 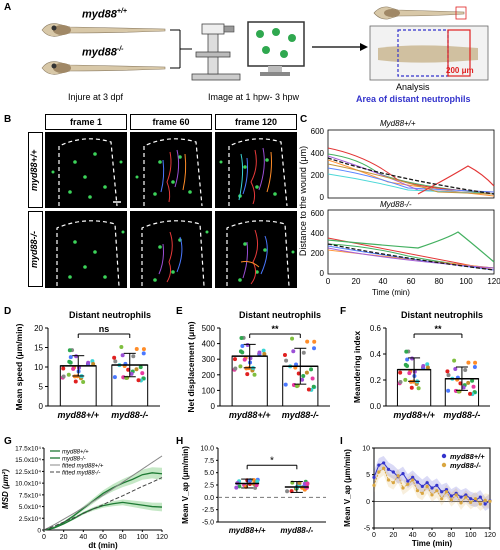 I want to click on step-image-label: Image at 1 hpw- 3 hpw, so click(x=254, y=97).